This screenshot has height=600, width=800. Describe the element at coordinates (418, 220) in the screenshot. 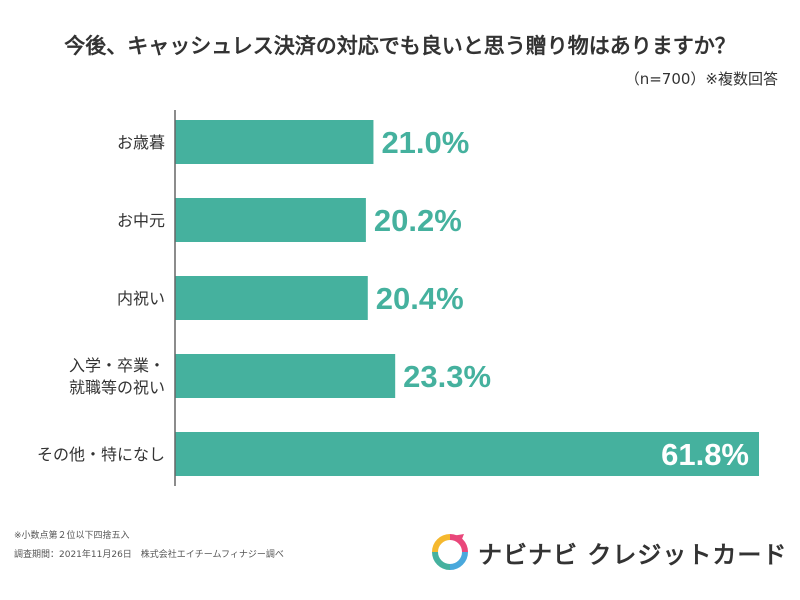

I see `value-label-1: 20.2%` at that location.